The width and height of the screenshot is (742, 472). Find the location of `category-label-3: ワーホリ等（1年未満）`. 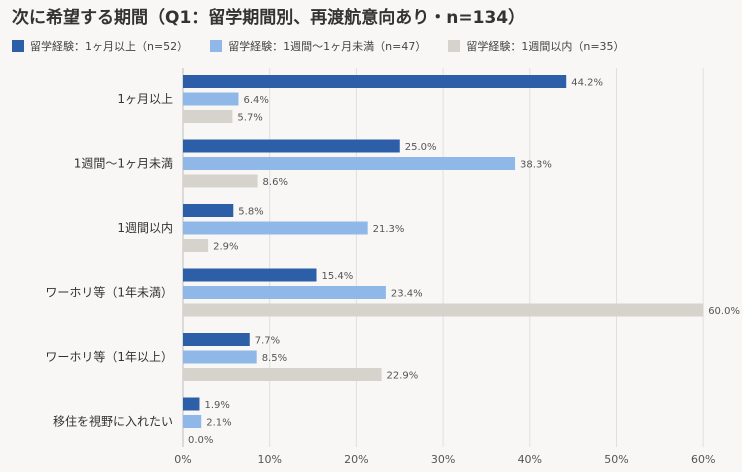

category-label-3: ワーホリ等（1年未満） is located at coordinates (109, 293).